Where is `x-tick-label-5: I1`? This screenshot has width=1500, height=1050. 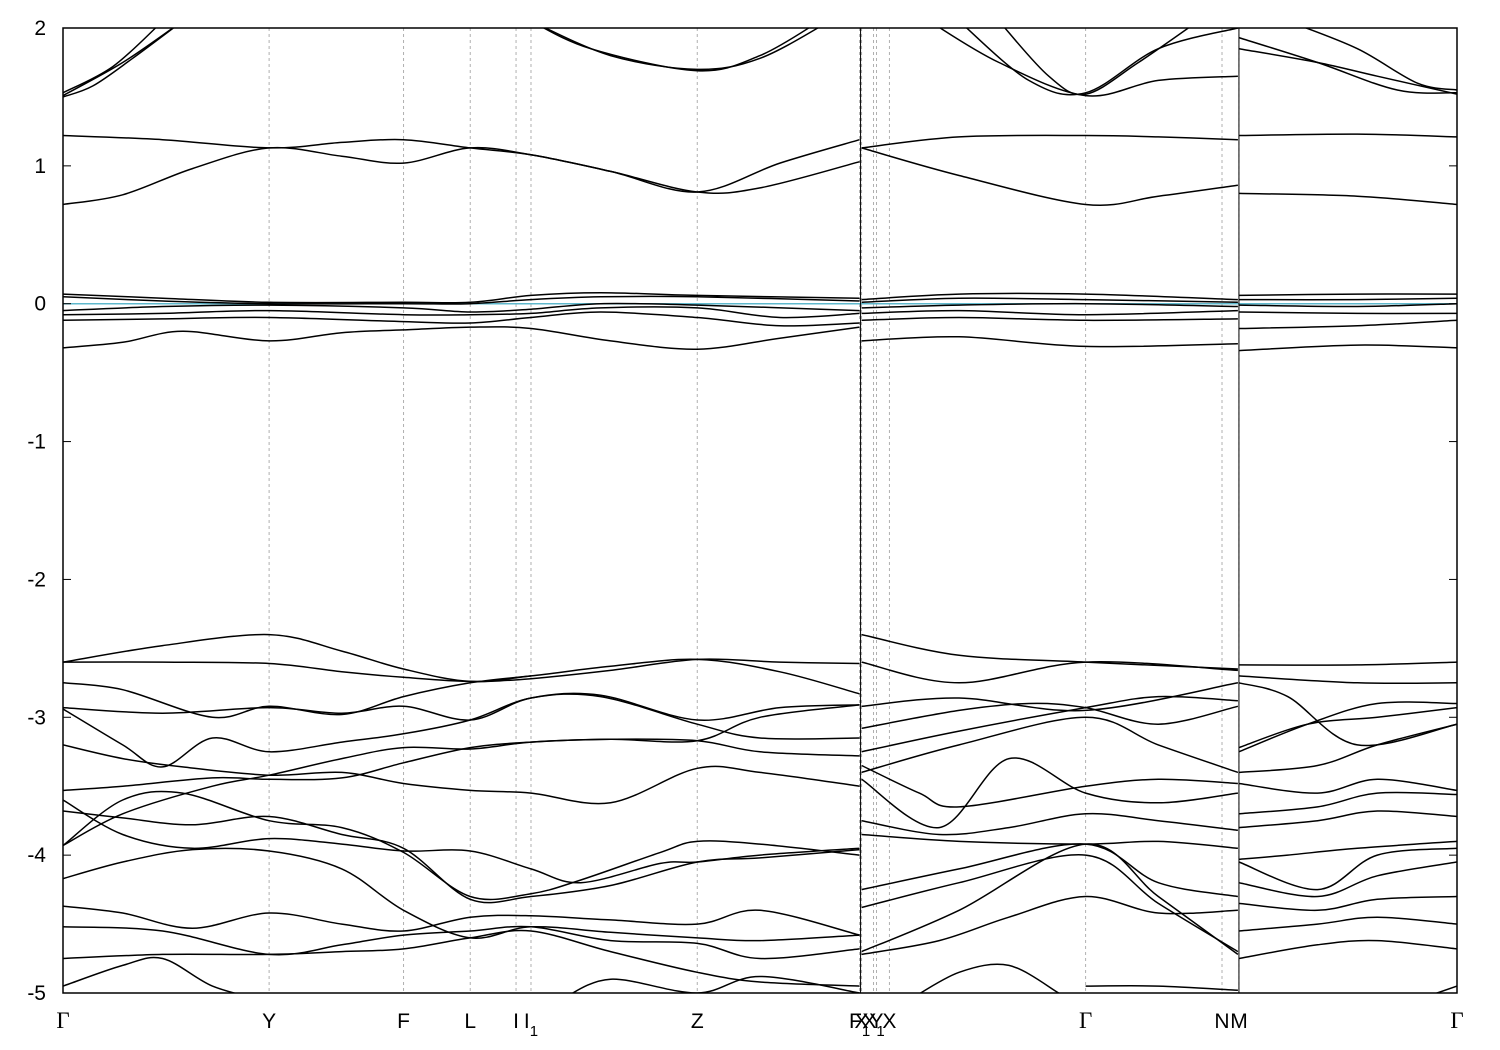 x-tick-label-5: I1 is located at coordinates (531, 1025).